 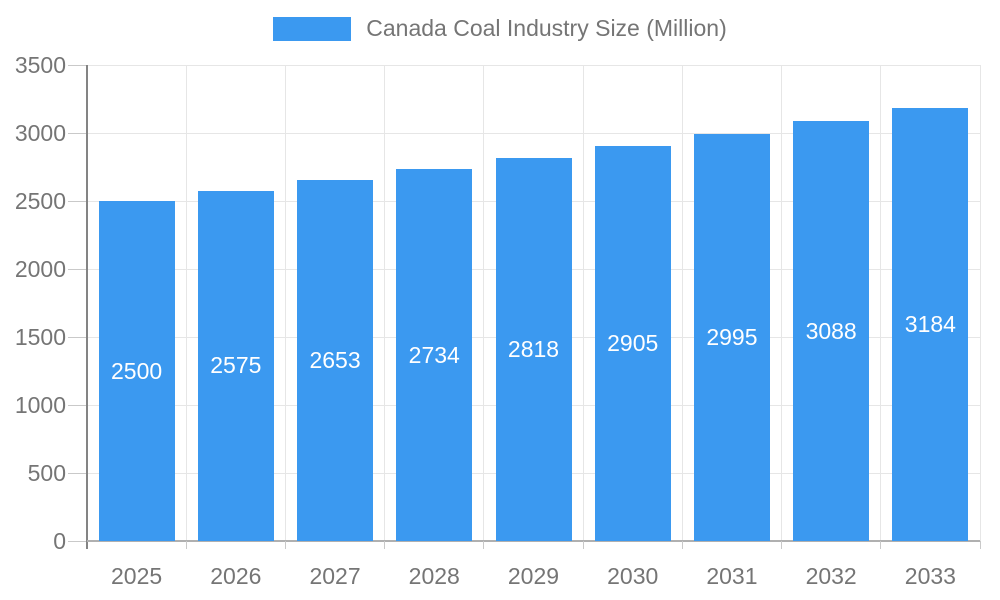 I want to click on y-axis-tick-label: 500, so click(x=46, y=473).